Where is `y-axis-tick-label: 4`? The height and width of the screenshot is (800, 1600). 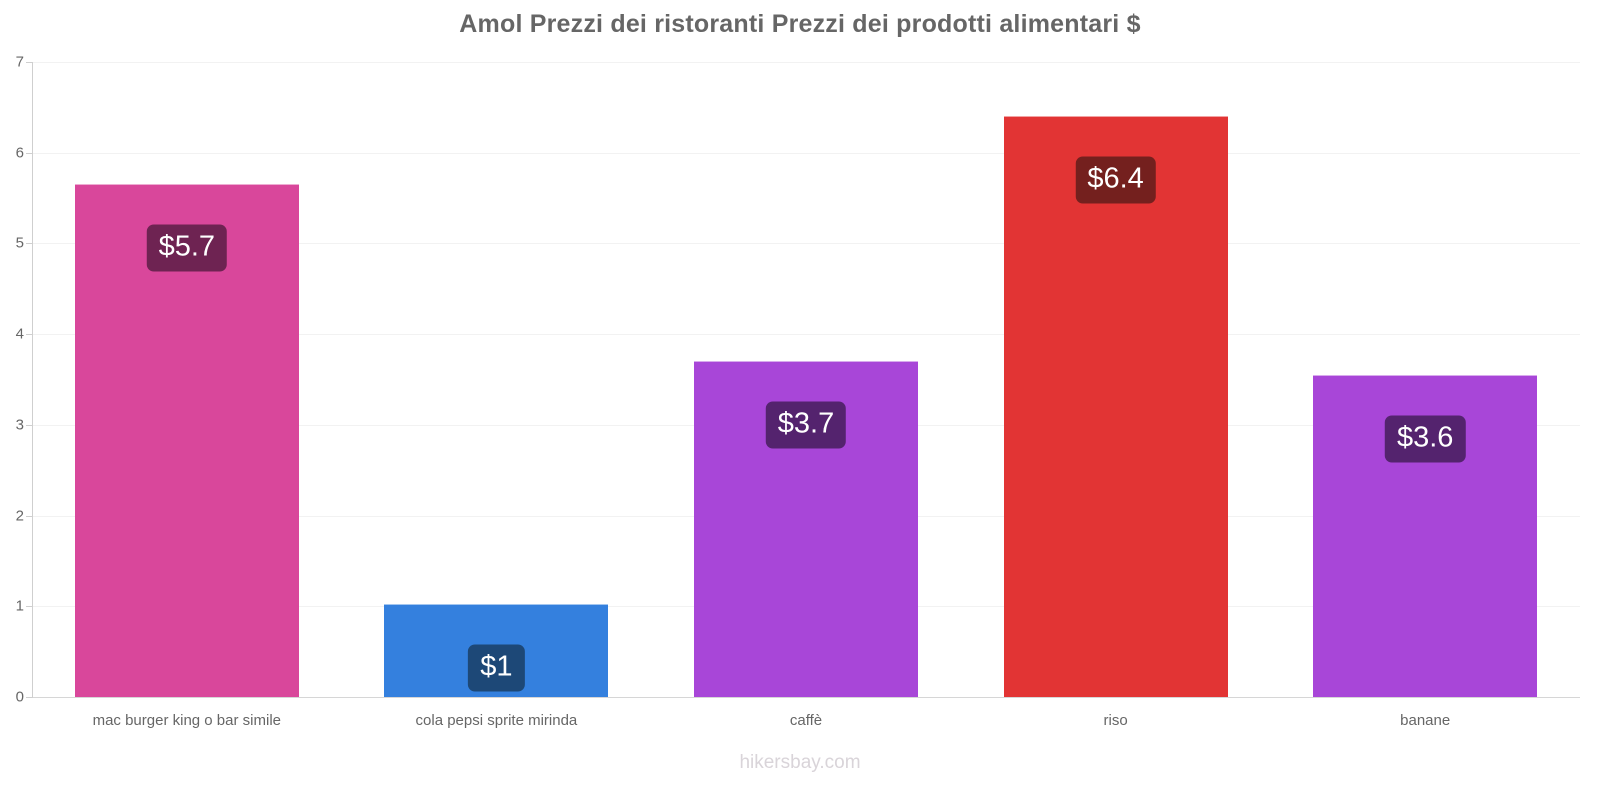 y-axis-tick-label: 4 is located at coordinates (19, 334).